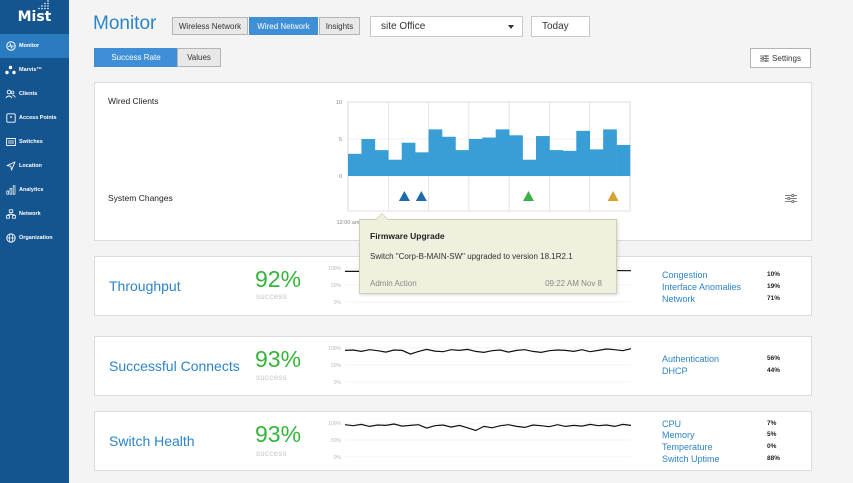  Describe the element at coordinates (283, 26) in the screenshot. I see `tab-wired-network: Wired Network` at that location.